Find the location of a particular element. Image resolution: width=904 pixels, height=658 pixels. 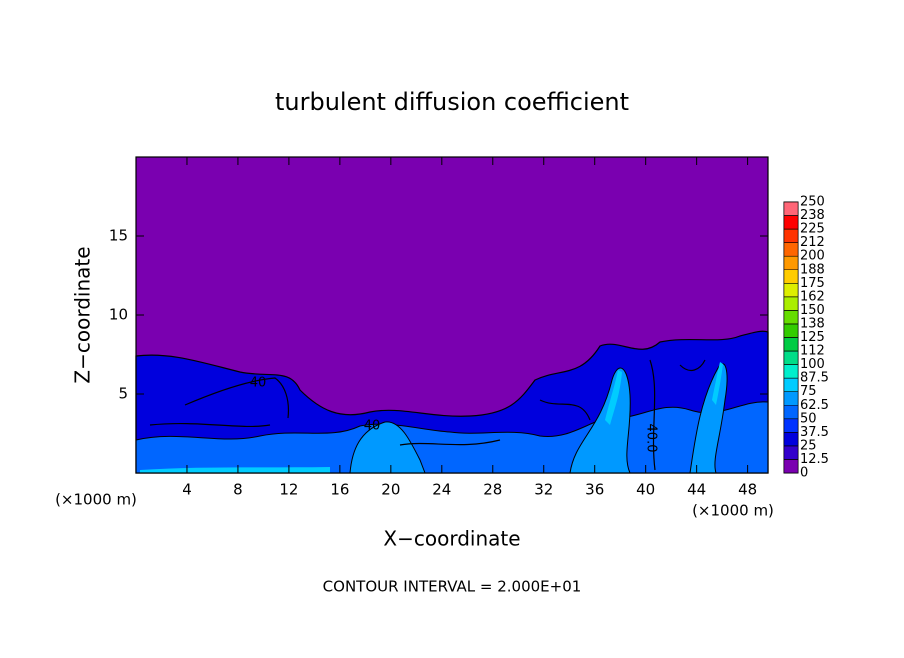

x-tick-label: 12 is located at coordinates (288, 490).